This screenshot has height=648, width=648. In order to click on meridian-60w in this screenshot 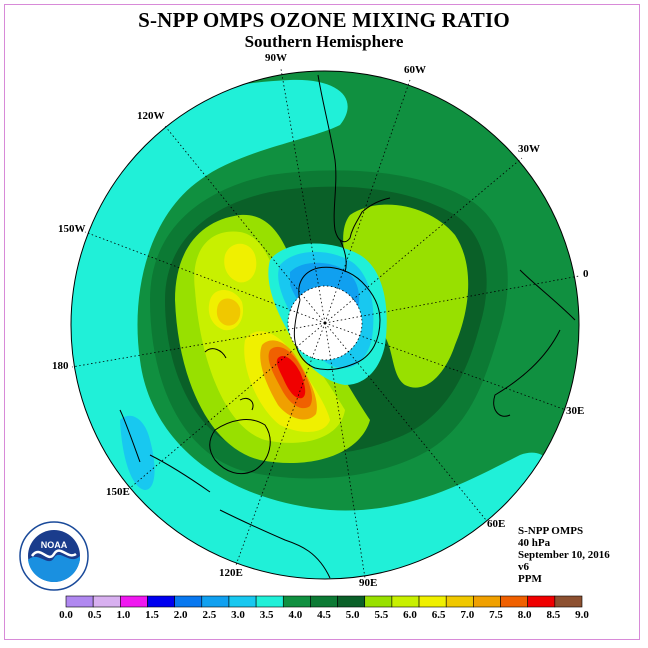, I will do `click(367, 201)`.